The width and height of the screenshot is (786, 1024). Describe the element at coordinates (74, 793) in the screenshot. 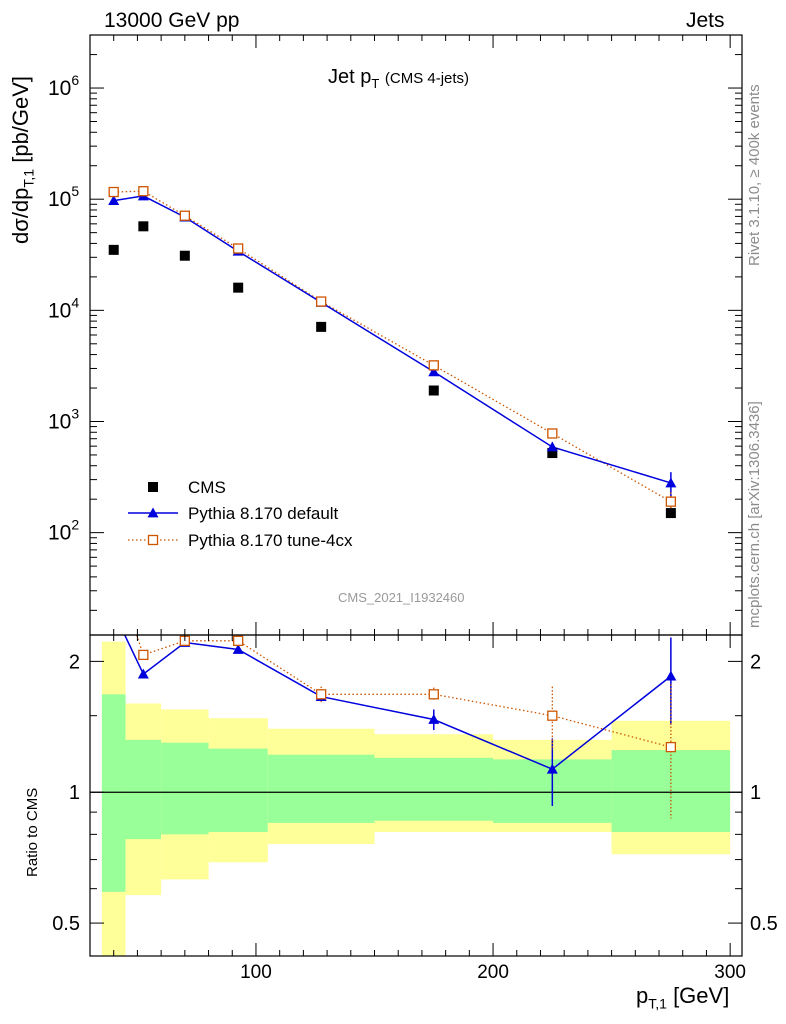

I see `ratio-y-tick-label: 1` at that location.